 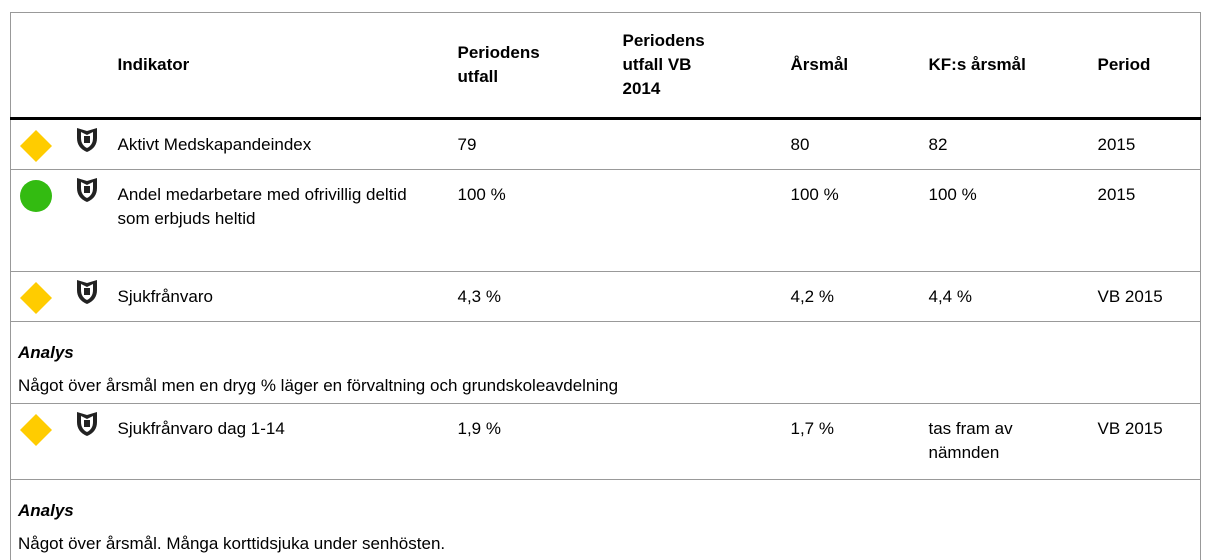 What do you see at coordinates (938, 144) in the screenshot?
I see `kf-target: 82` at bounding box center [938, 144].